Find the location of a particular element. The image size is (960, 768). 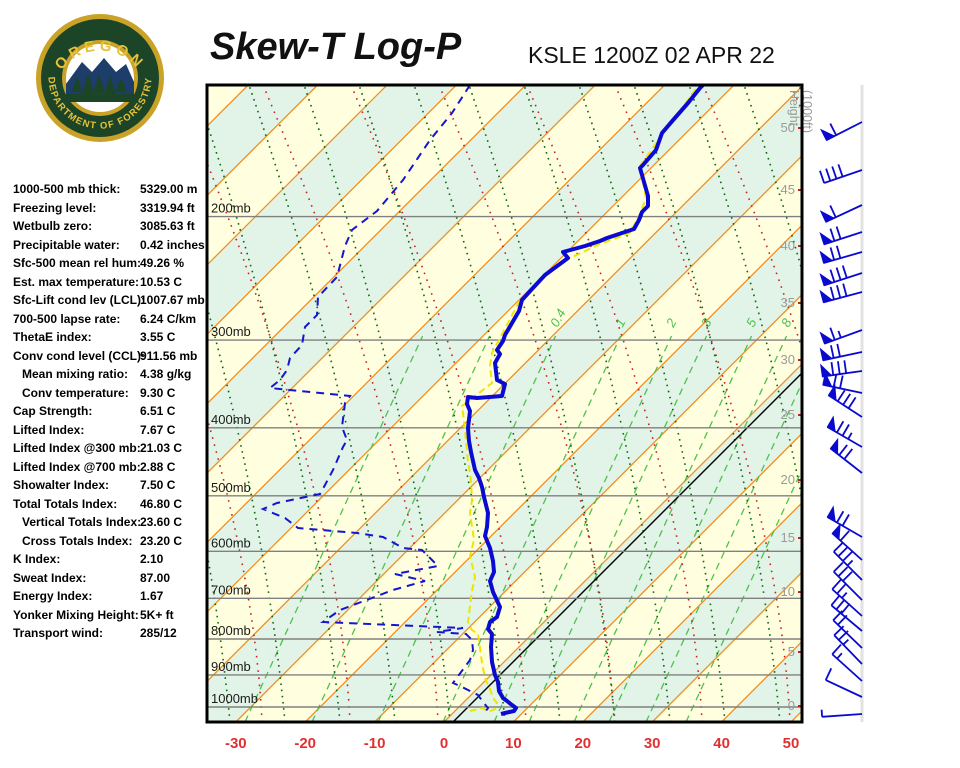

temp-axis-tick-label: 20 is located at coordinates (582, 743).